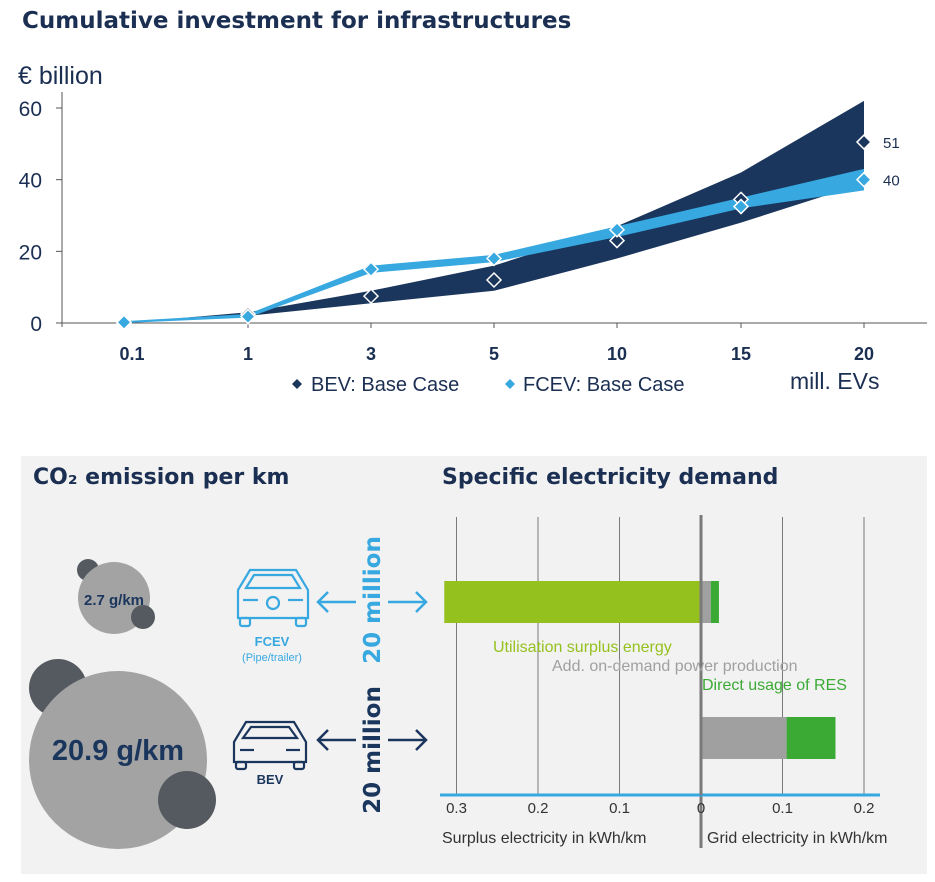 Image resolution: width=935 pixels, height=882 pixels. What do you see at coordinates (701, 808) in the screenshot?
I see `x-tick-label: 0` at bounding box center [701, 808].